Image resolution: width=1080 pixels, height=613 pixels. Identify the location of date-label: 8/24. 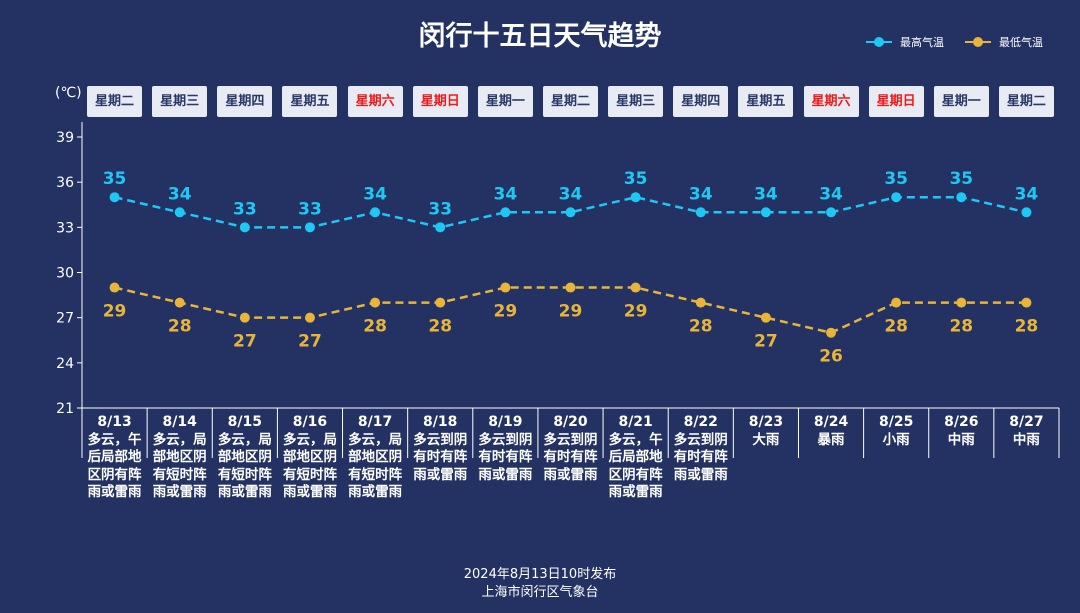
(831, 422).